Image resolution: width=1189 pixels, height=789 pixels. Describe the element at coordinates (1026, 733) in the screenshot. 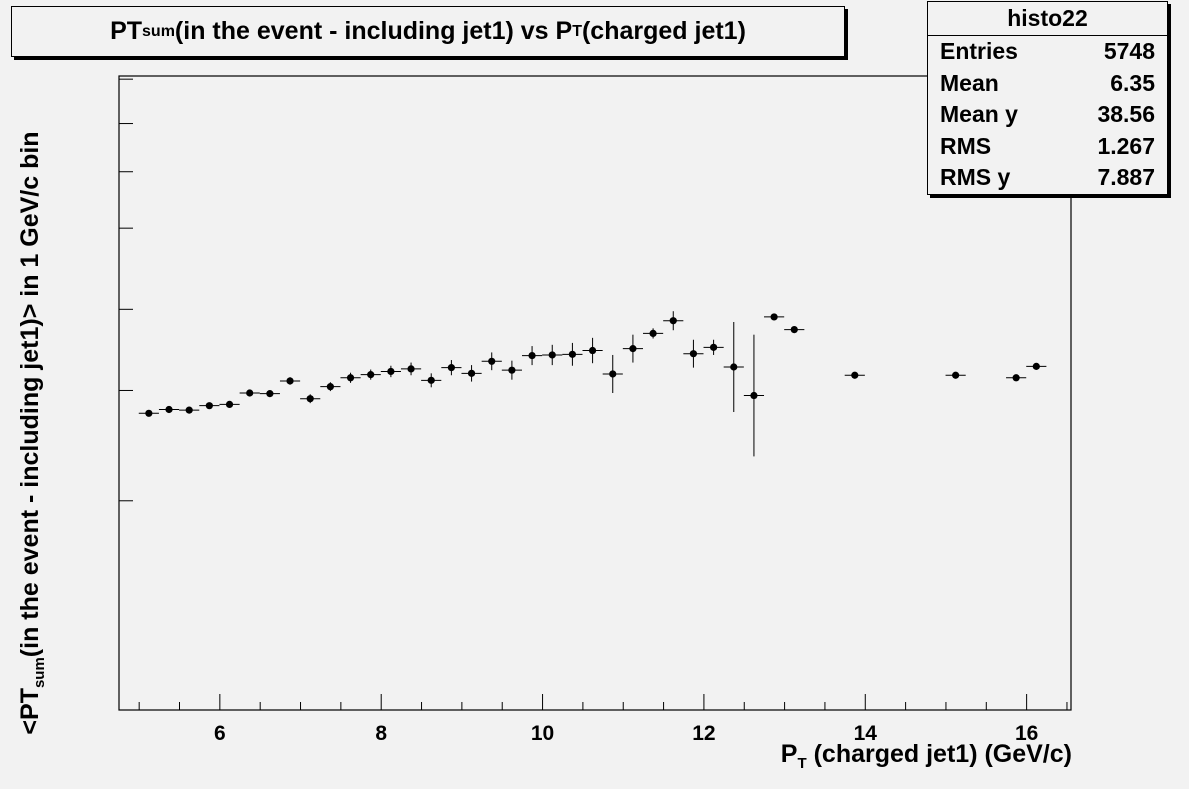

I see `x-tick-label: 16` at that location.